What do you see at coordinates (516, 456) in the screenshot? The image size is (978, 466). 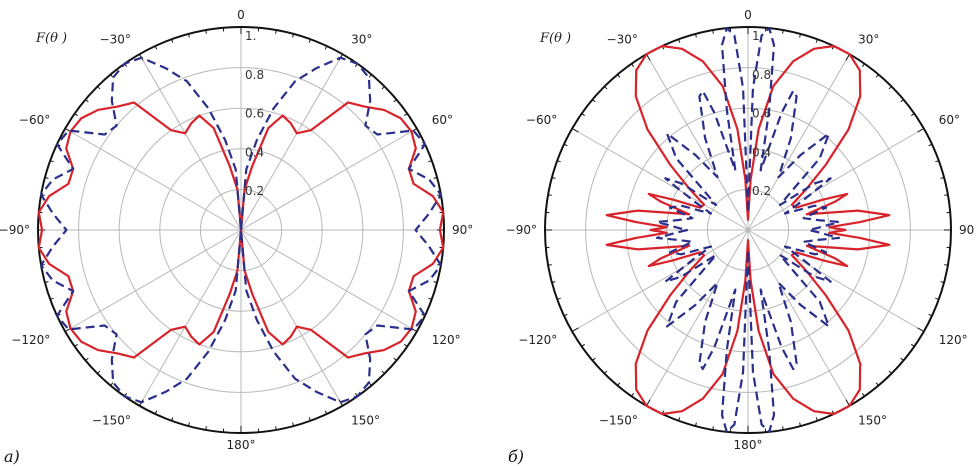 I see `panel-label: б)` at bounding box center [516, 456].